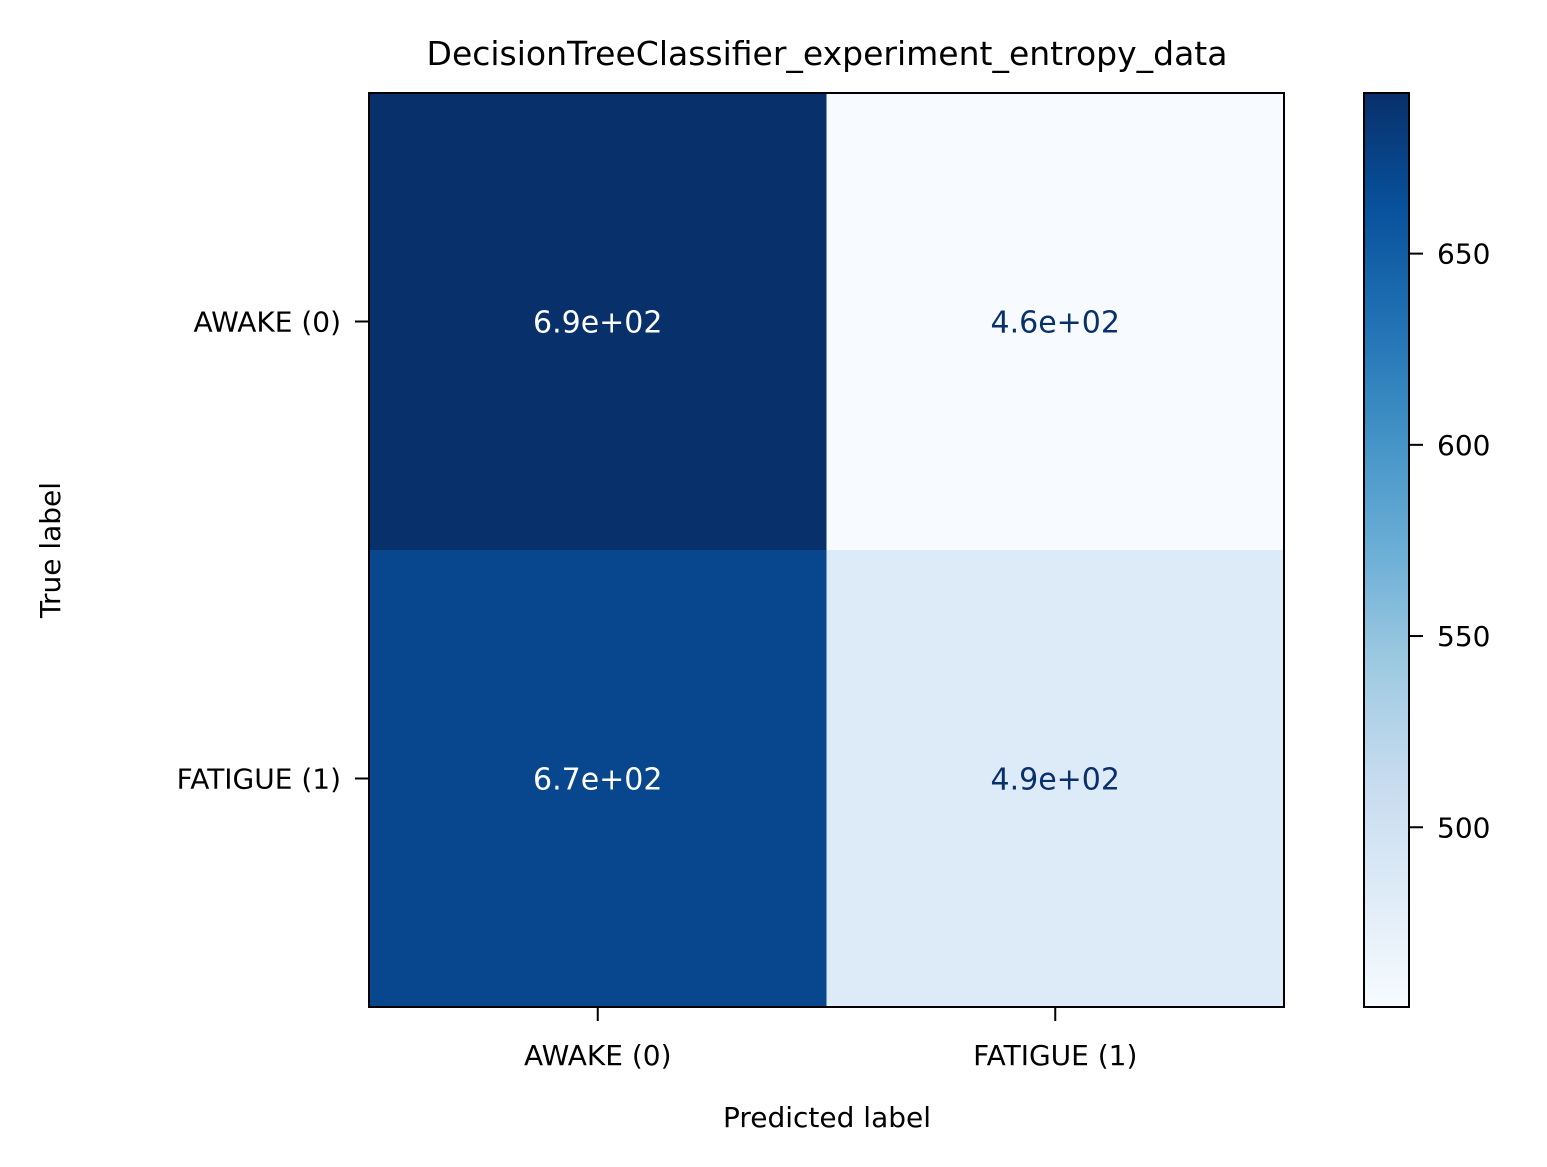  I want to click on x-axis-ticks: AWAKE (0) FATIGUE (1), so click(830, 1039).